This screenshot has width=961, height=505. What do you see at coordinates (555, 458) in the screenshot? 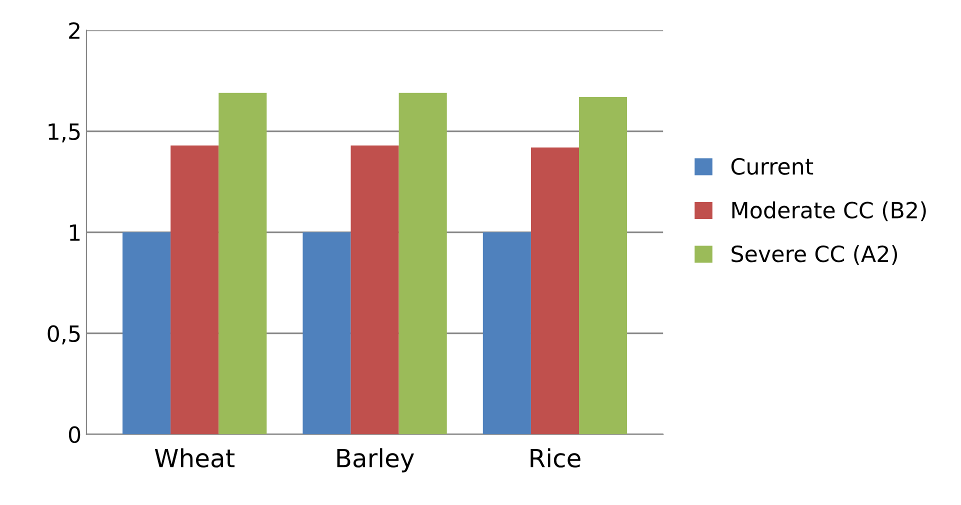
I see `x-tick-label: Rice` at bounding box center [555, 458].